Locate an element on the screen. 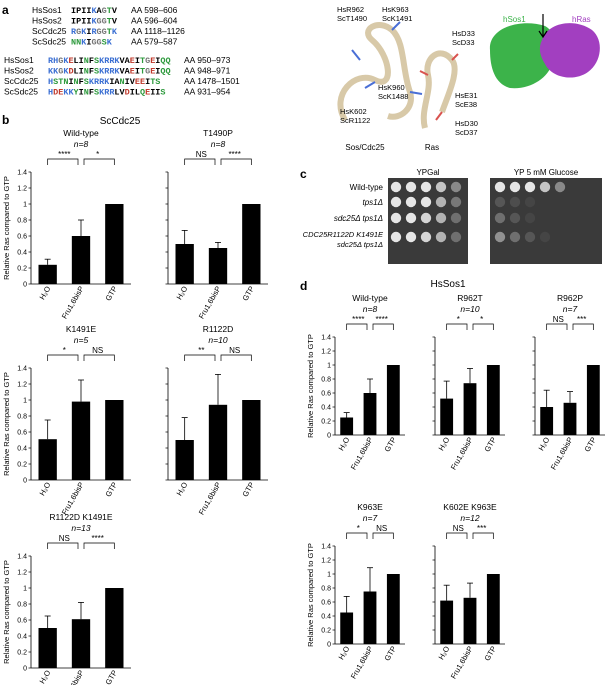 The image size is (607, 685). alignment-name: ScSdc25 is located at coordinates (21, 92).